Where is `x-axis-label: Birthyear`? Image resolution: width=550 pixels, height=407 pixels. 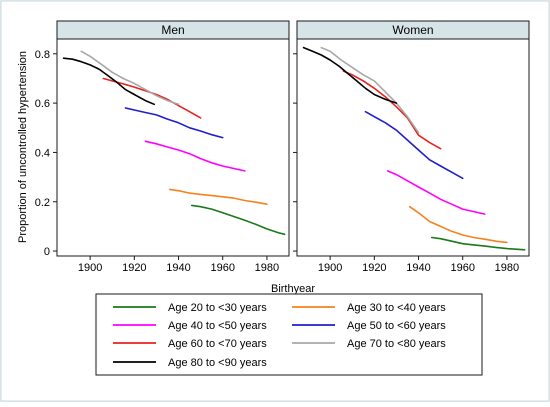 x-axis-label: Birthyear is located at coordinates (293, 289).